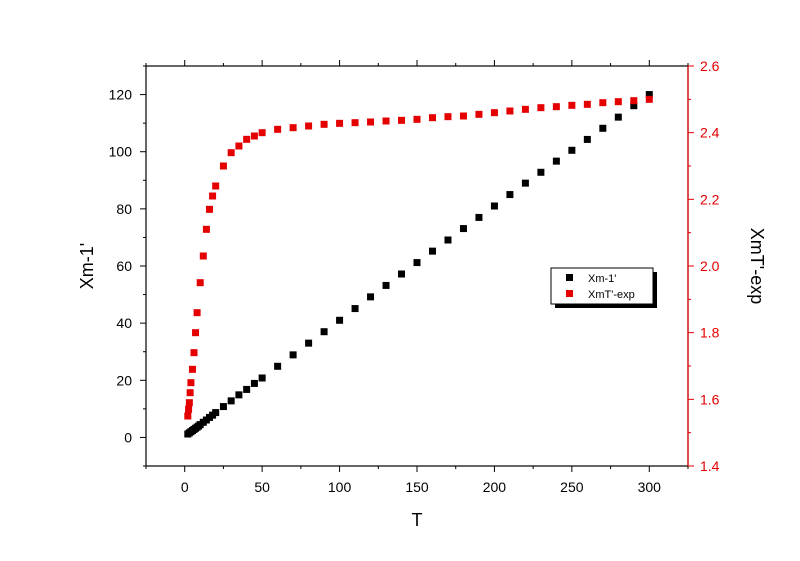  I want to click on legend-label-xmt: XmT'-exp, so click(611, 295).